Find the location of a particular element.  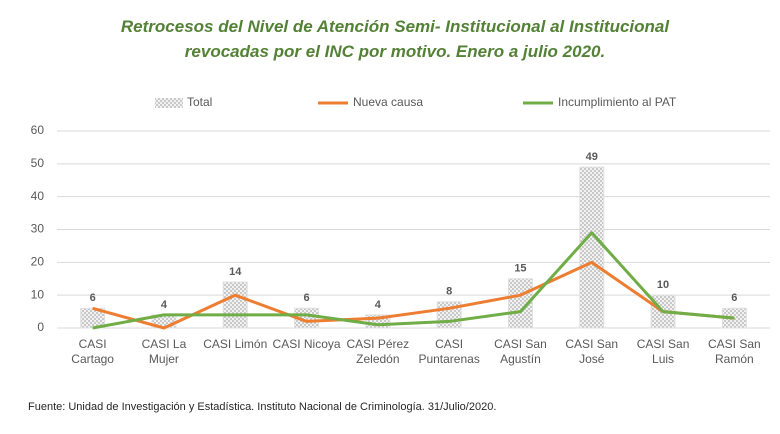

x-tick-label: CASI San Luis is located at coordinates (663, 351).